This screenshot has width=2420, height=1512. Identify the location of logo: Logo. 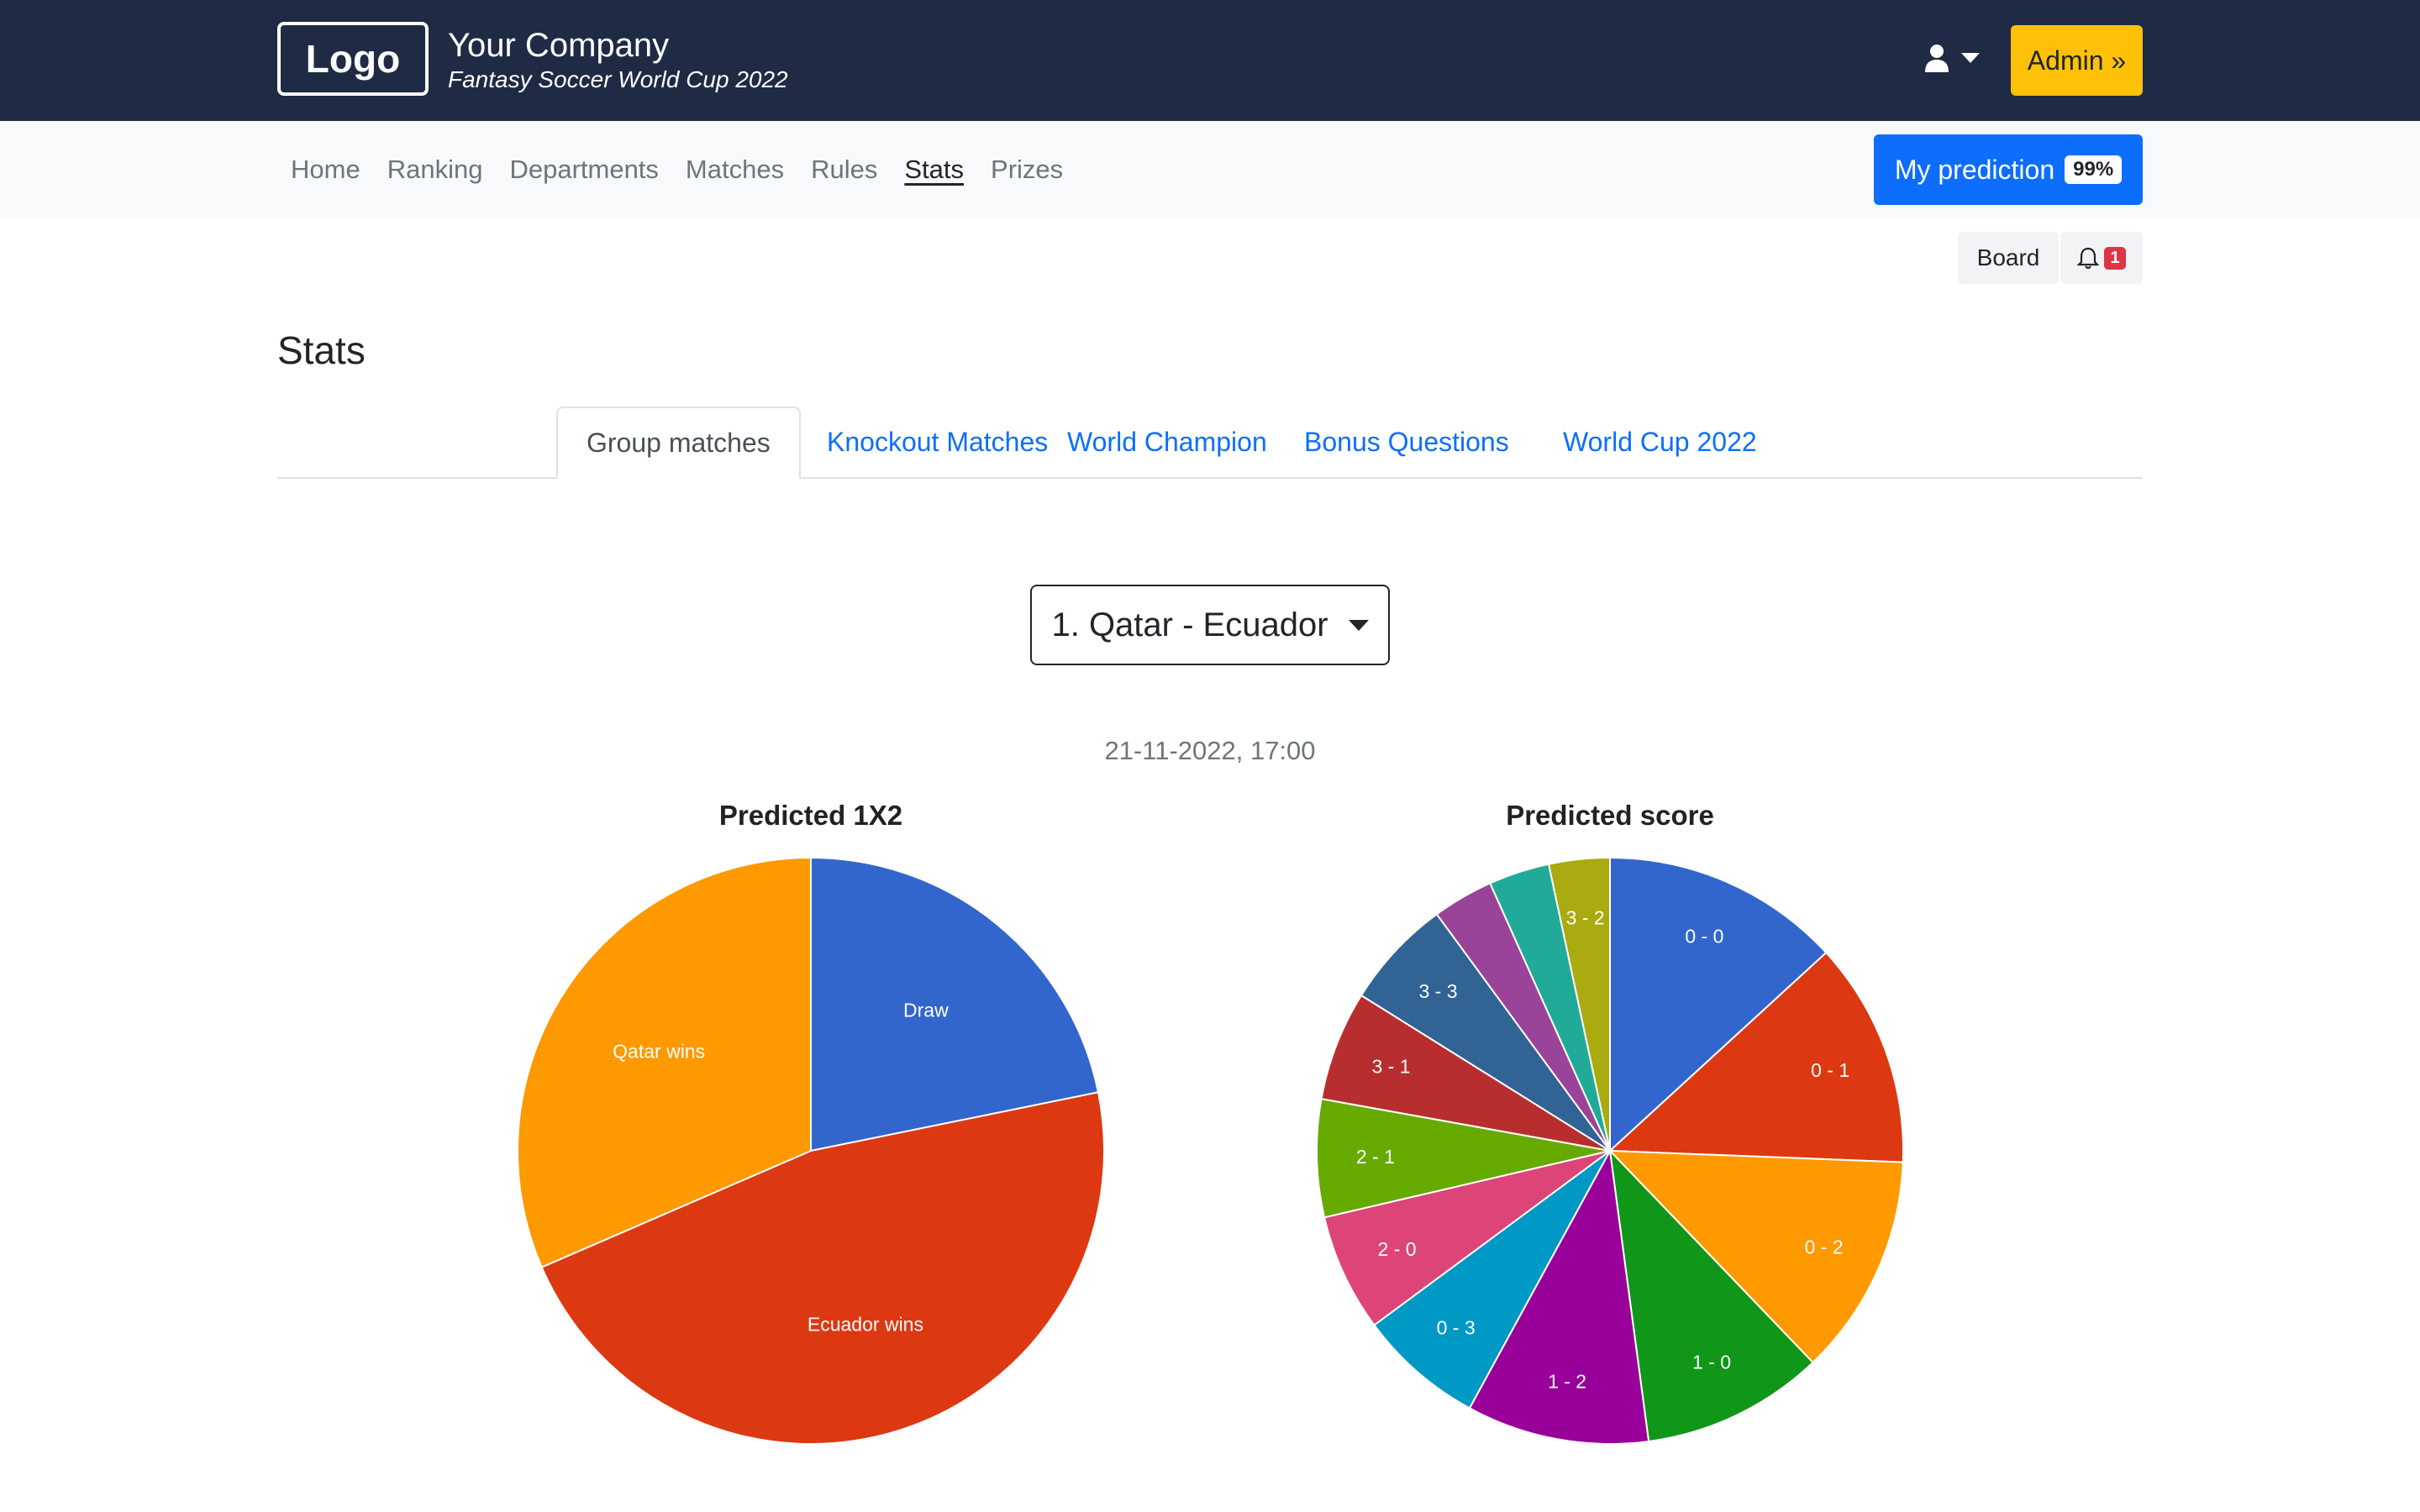
(353, 59).